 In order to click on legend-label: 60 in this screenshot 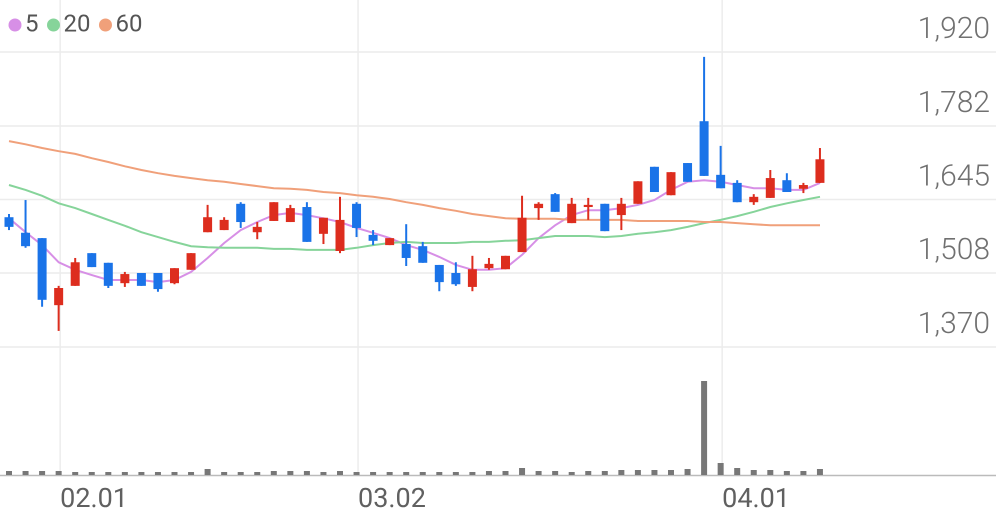, I will do `click(128, 23)`.